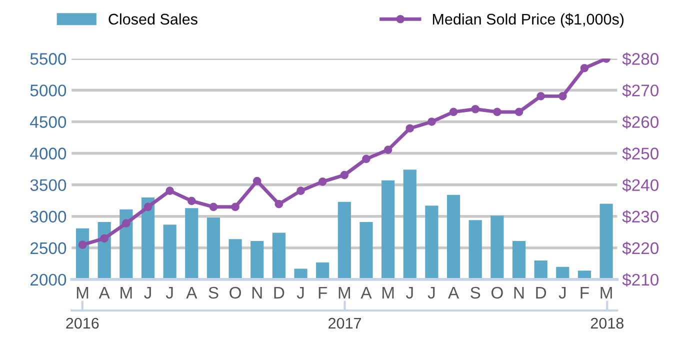 Image resolution: width=682 pixels, height=345 pixels. I want to click on y2-tick-label: $260, so click(640, 122).